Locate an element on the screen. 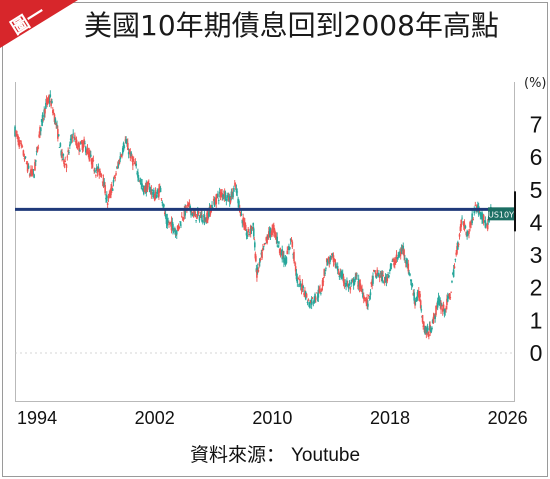 The image size is (550, 479). figure-badge: 圖一 is located at coordinates (39, 24).